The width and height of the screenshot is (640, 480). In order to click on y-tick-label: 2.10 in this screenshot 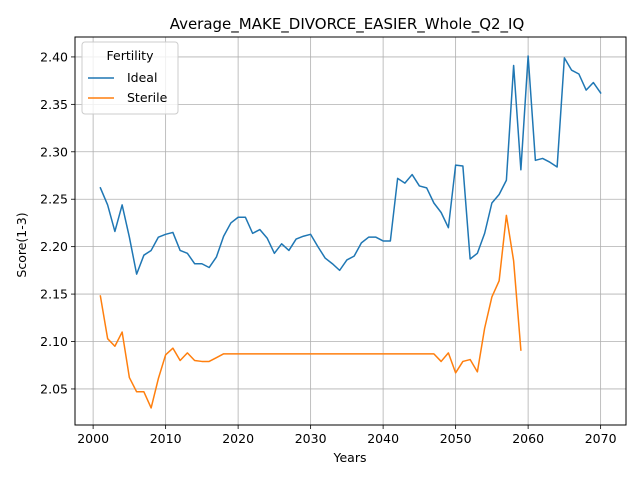, I will do `click(54, 341)`.